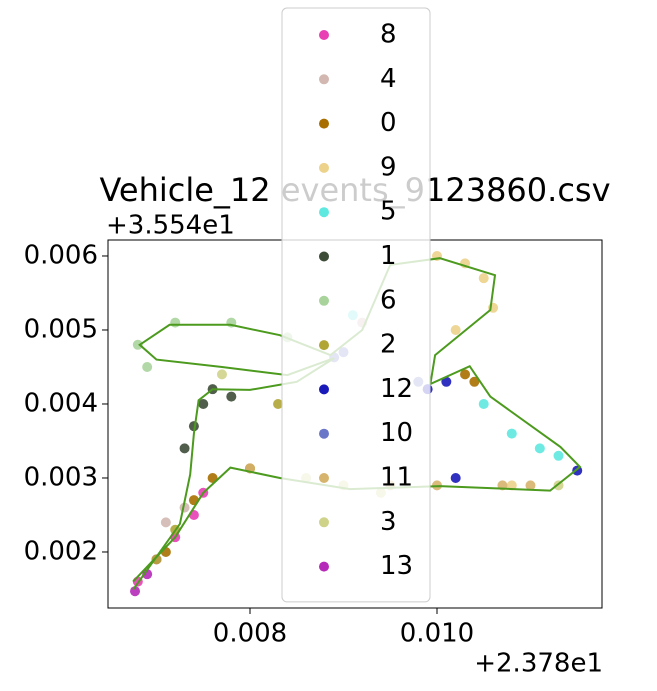 The width and height of the screenshot is (657, 691). Describe the element at coordinates (388, 167) in the screenshot. I see `legend-label: 9` at that location.